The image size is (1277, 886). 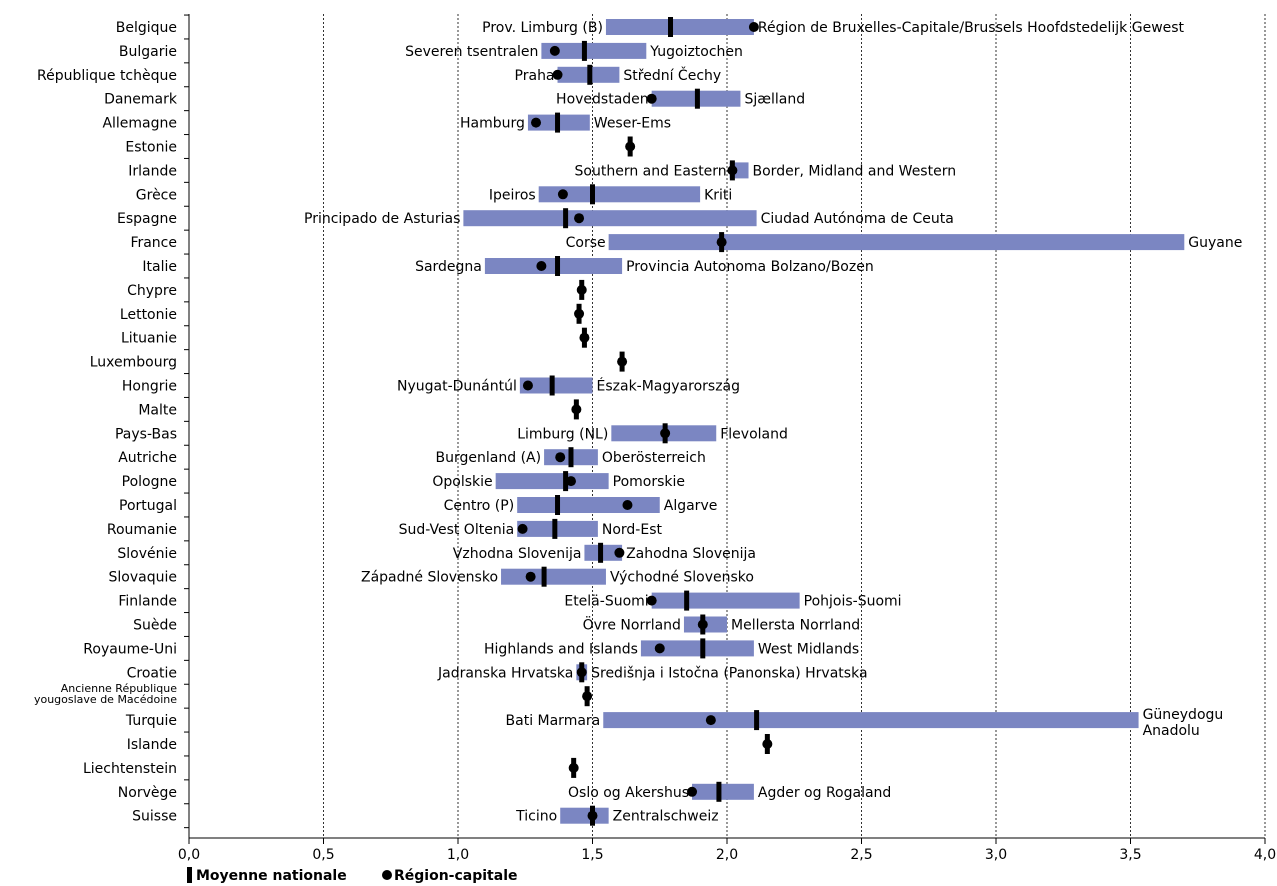 What do you see at coordinates (996, 855) in the screenshot?
I see `x-tick-label: 3,0` at bounding box center [996, 855].